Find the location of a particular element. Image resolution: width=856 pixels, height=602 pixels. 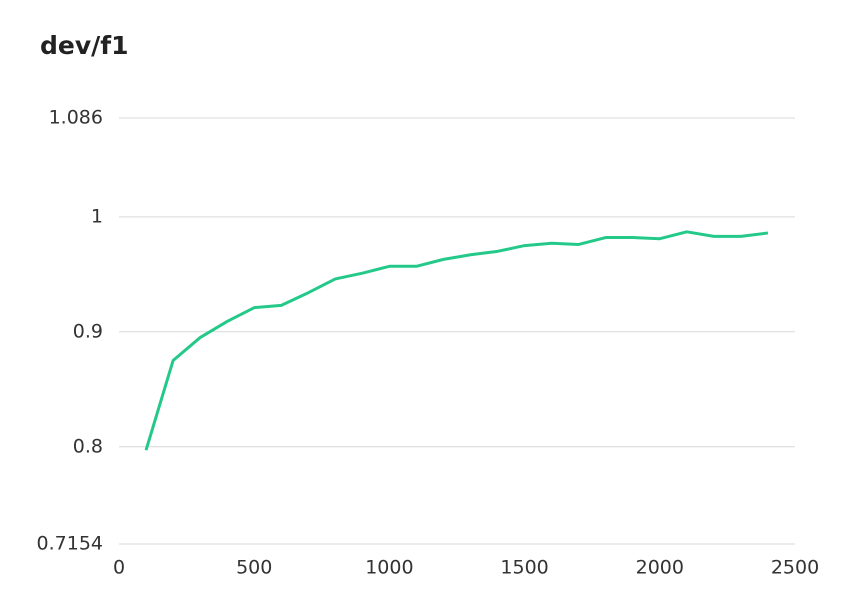

x-tick-label: 2000 is located at coordinates (660, 568).